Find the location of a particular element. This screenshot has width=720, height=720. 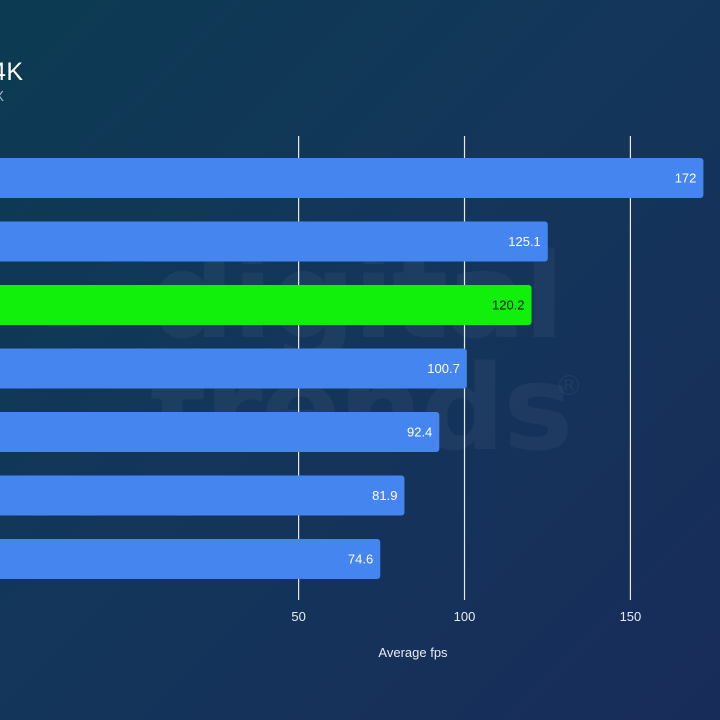

watermark-registered-mark: ® is located at coordinates (569, 386).